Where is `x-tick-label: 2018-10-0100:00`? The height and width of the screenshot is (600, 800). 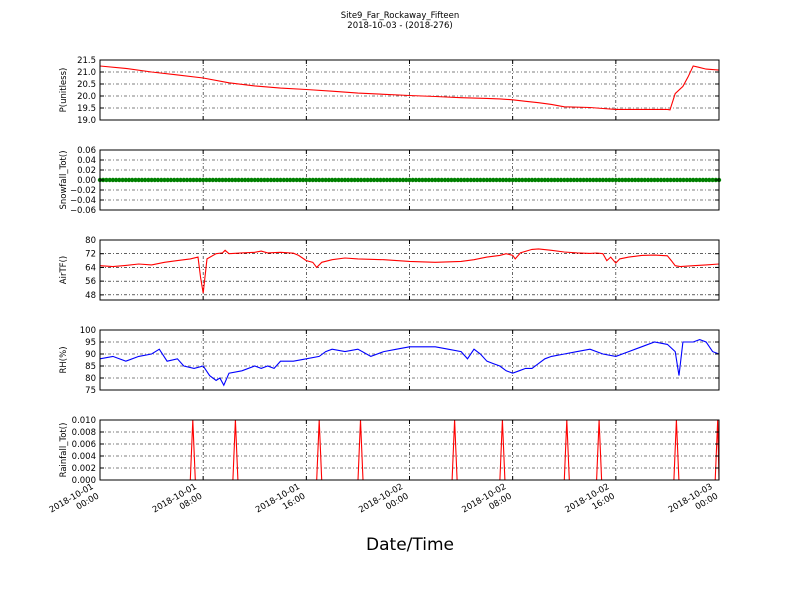 x-tick-label: 2018-10-0100:00 is located at coordinates (74, 503).